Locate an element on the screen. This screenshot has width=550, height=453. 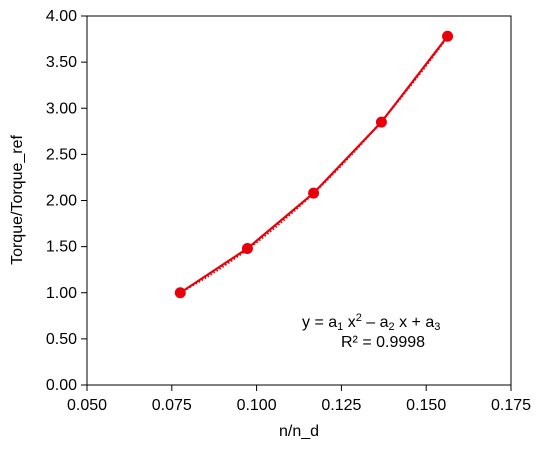
y-axis-title: Torque/Torque_ref is located at coordinates (17, 200).